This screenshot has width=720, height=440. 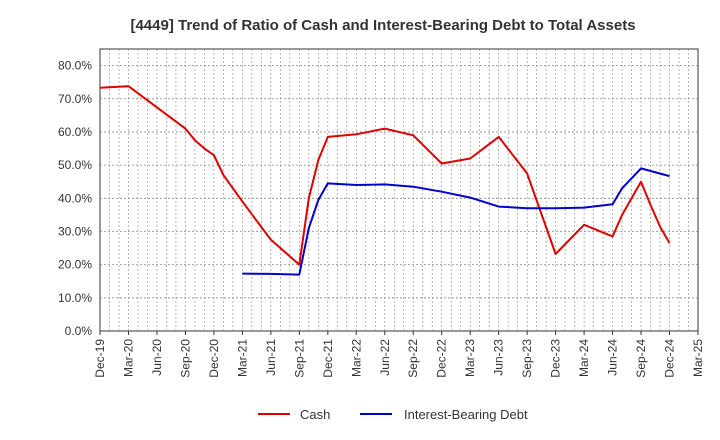 I want to click on legend-label-debt: Interest-Bearing Debt, so click(x=466, y=414).